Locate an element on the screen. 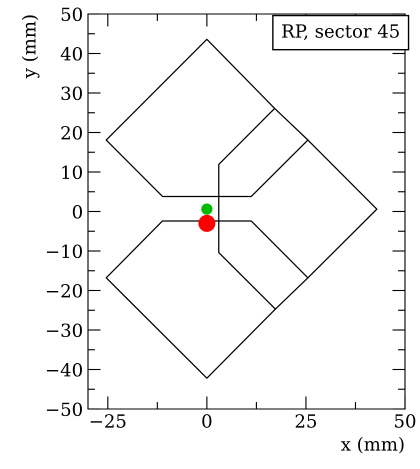 The height and width of the screenshot is (469, 420). y-tick-label: −20 is located at coordinates (64, 291).